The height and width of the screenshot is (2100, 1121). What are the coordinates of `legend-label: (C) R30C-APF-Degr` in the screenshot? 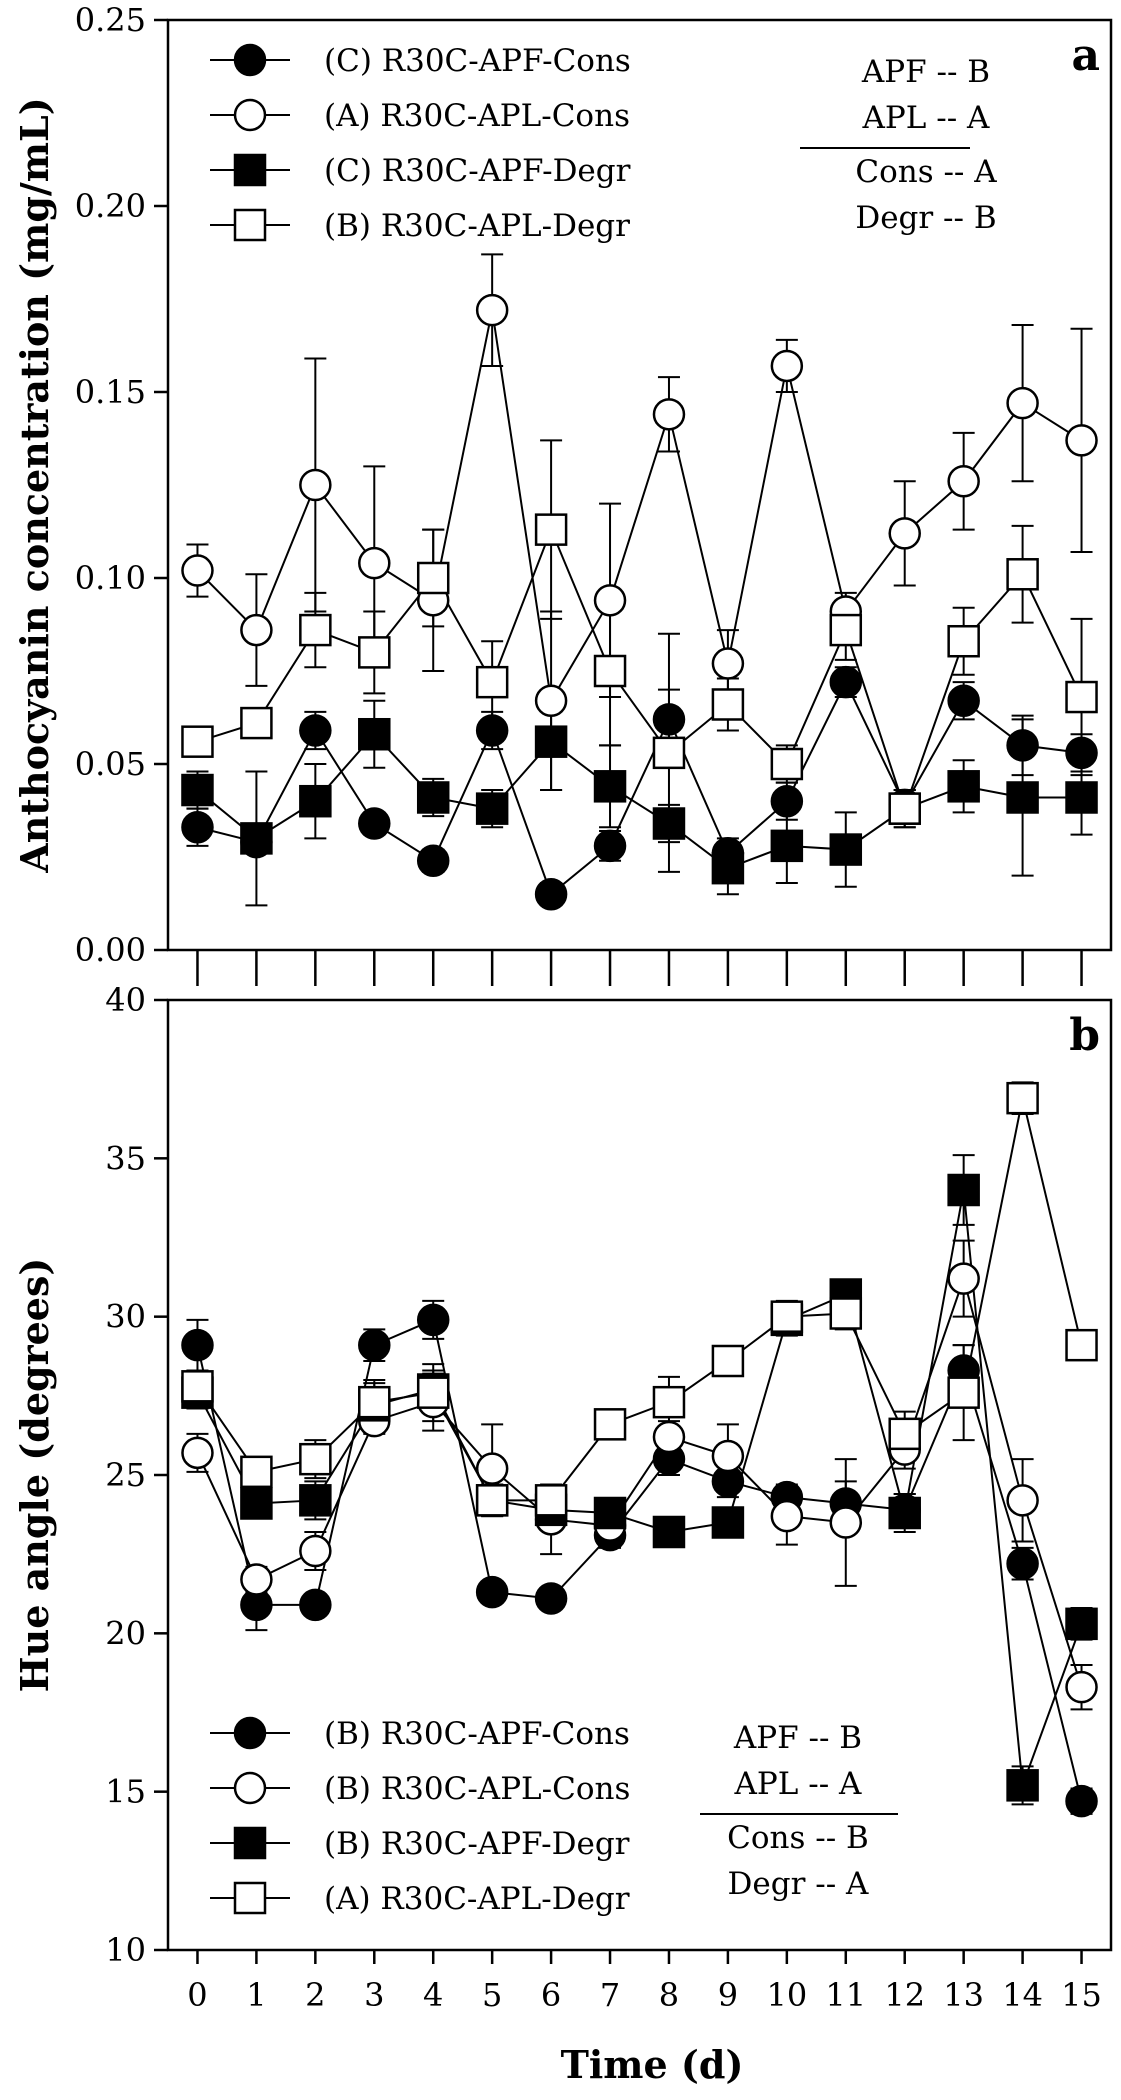 It's located at (477, 171).